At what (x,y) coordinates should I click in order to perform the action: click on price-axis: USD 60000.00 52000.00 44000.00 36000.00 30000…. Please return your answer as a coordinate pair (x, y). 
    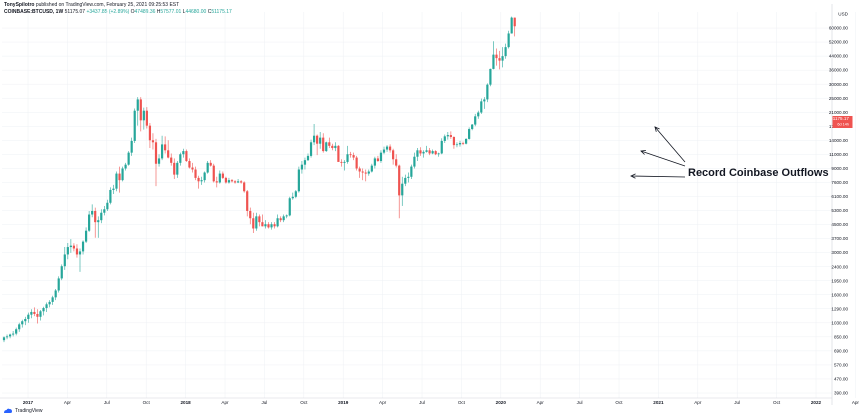
    Looking at the image, I should click on (841, 204).